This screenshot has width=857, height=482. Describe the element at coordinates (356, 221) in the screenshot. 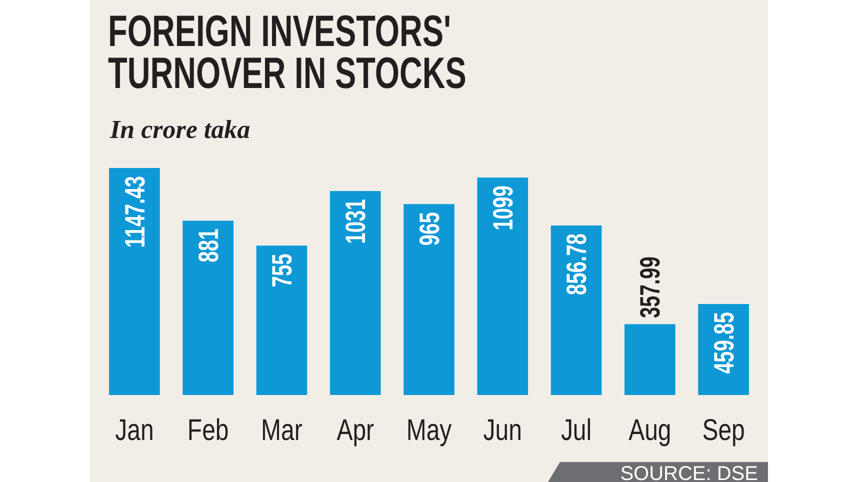

I see `data-label: 1031` at that location.